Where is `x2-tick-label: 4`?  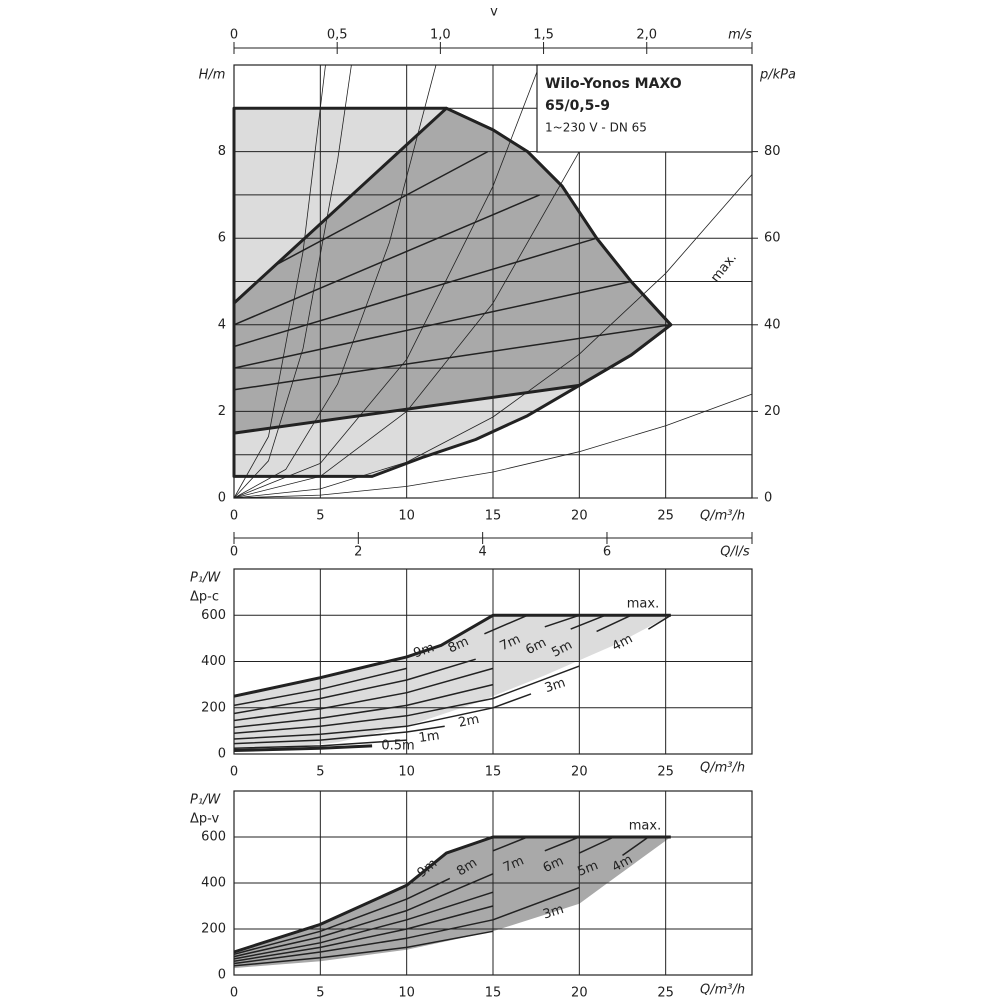
x2-tick-label: 4 is located at coordinates (483, 552).